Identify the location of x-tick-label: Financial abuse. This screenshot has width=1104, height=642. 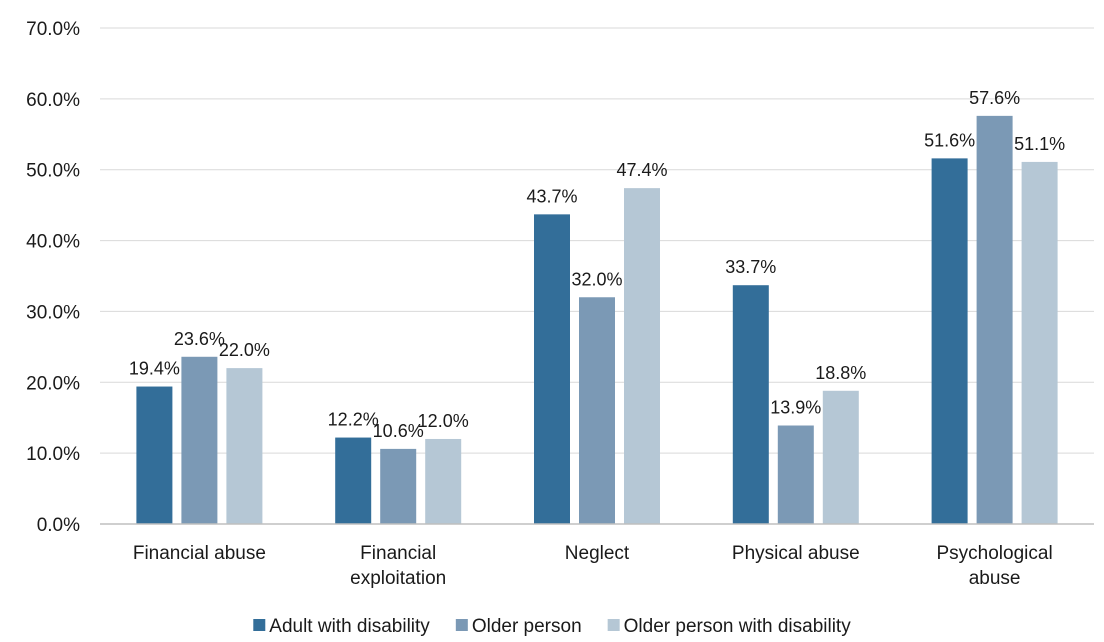
(199, 553).